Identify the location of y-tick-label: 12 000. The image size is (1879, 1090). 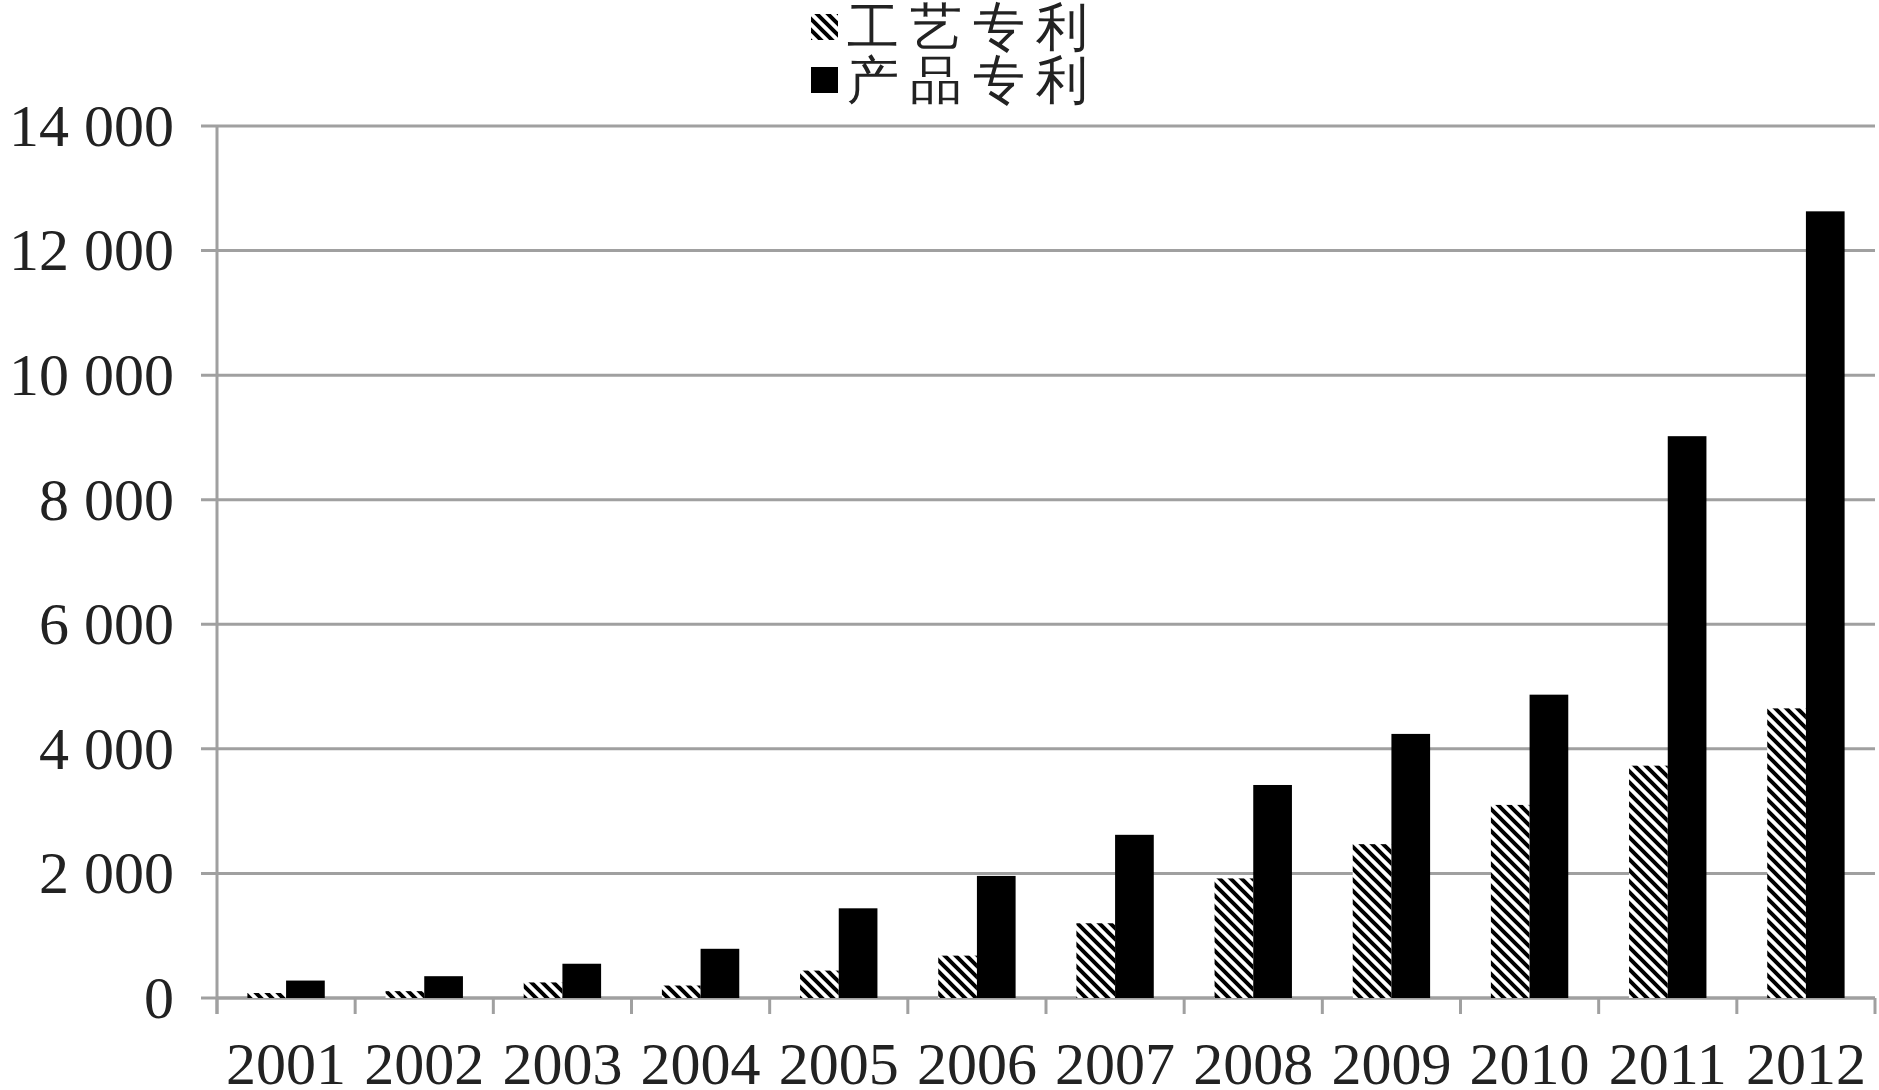
(91, 250).